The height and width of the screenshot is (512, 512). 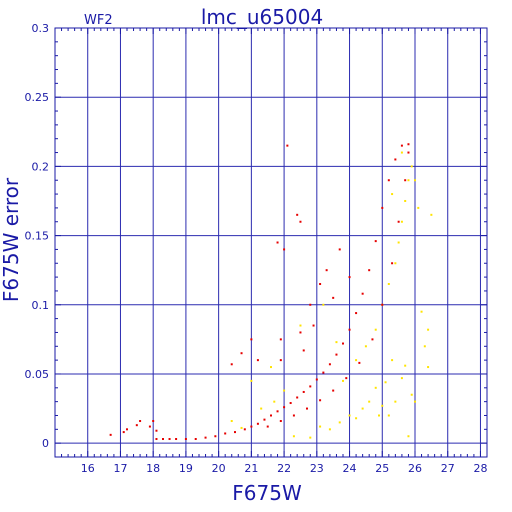 What do you see at coordinates (41, 28) in the screenshot?
I see `y-tick-label: 0.3` at bounding box center [41, 28].